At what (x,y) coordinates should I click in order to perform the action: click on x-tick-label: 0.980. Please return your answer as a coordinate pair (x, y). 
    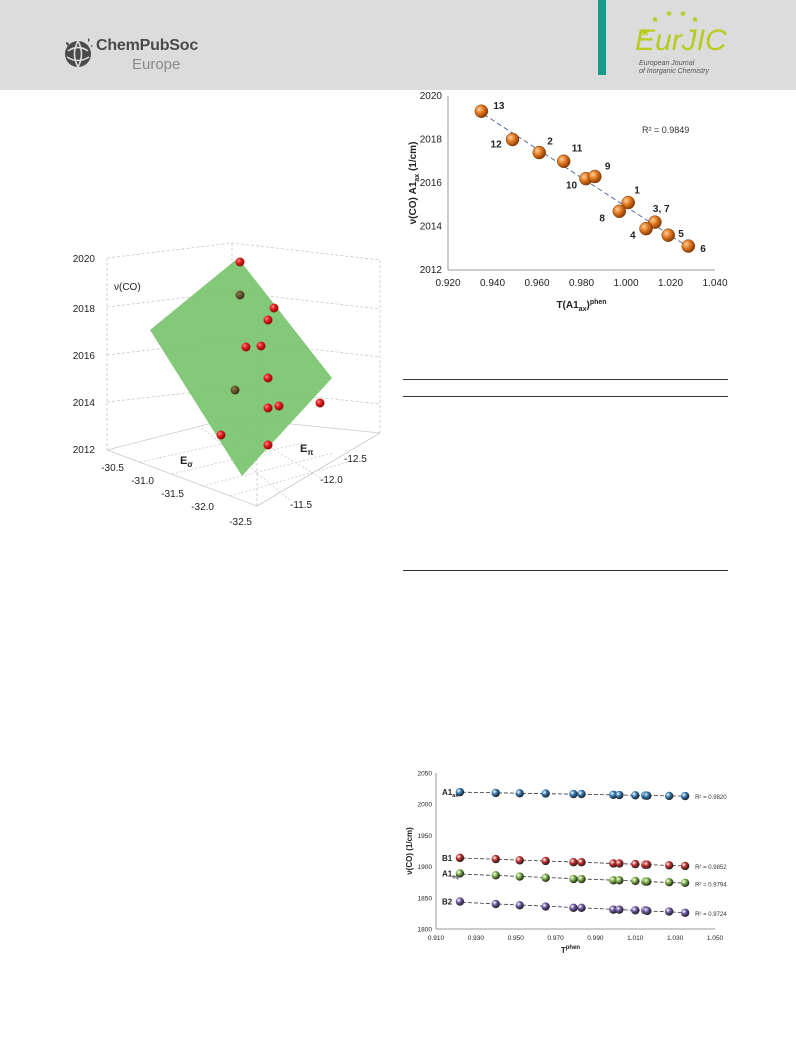
    Looking at the image, I should click on (581, 283).